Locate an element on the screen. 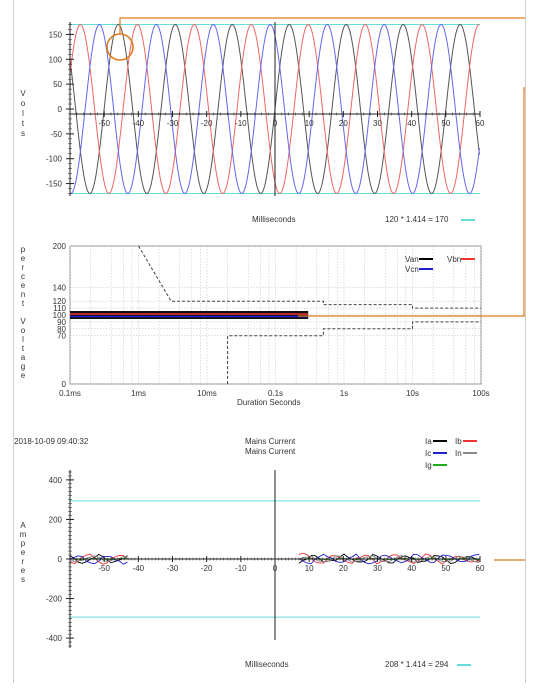 The width and height of the screenshot is (555, 688). current-xtick-label: -30 is located at coordinates (173, 568).